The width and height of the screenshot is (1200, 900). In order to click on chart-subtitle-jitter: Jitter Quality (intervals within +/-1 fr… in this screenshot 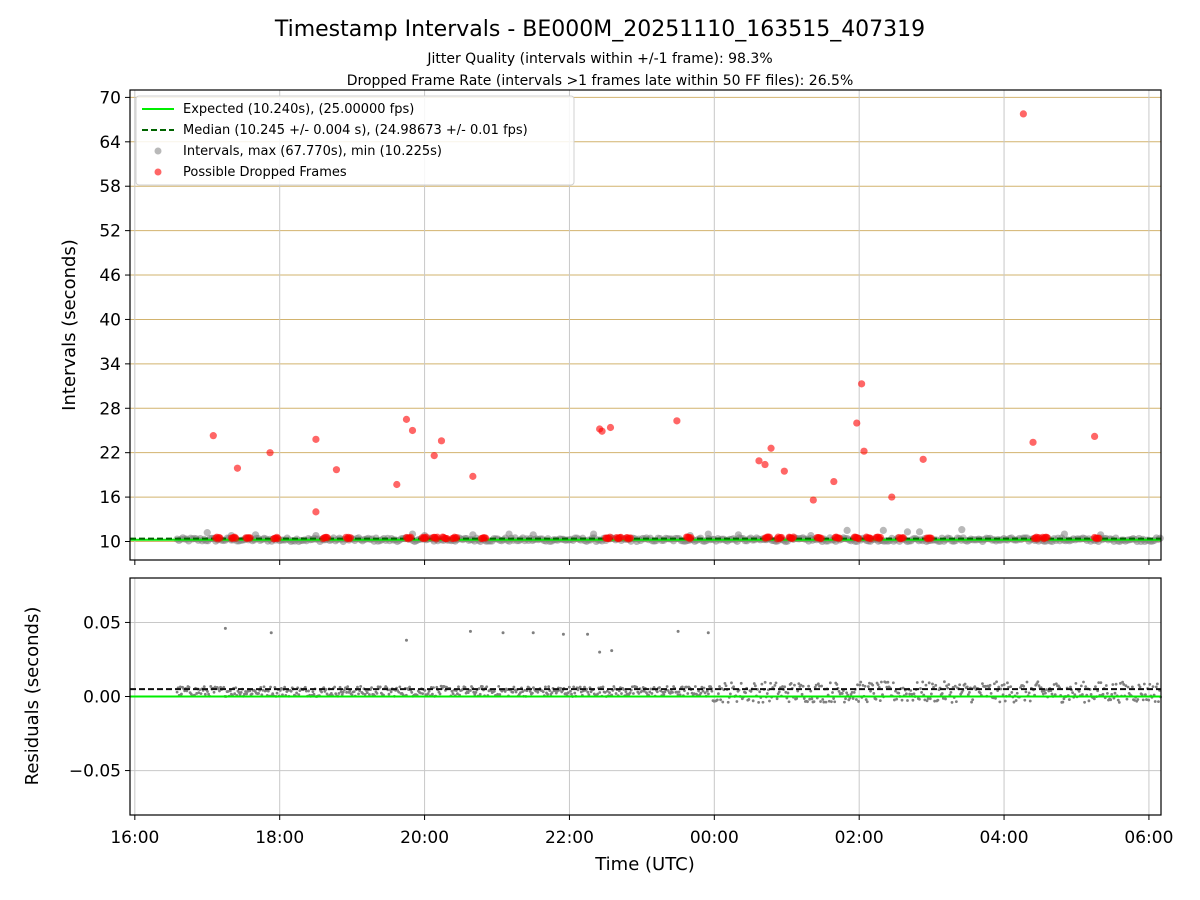, I will do `click(599, 59)`.